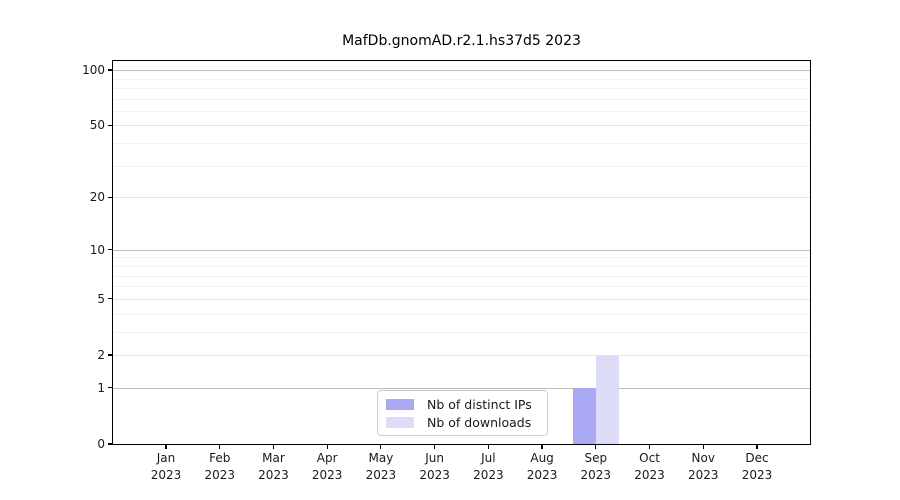 The width and height of the screenshot is (900, 500). Describe the element at coordinates (703, 458) in the screenshot. I see `x-tick-month: Nov` at that location.